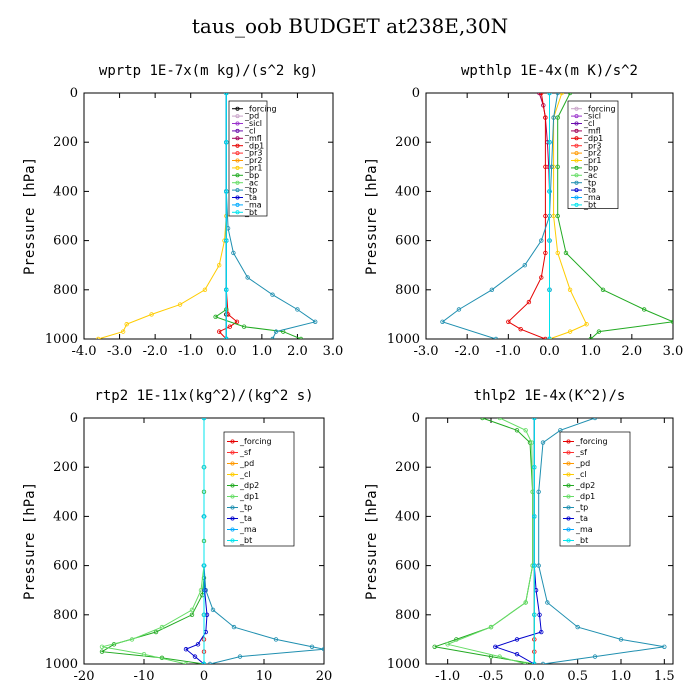  What do you see at coordinates (601, 541) in the screenshot?
I see `series-line-tp` at bounding box center [601, 541].